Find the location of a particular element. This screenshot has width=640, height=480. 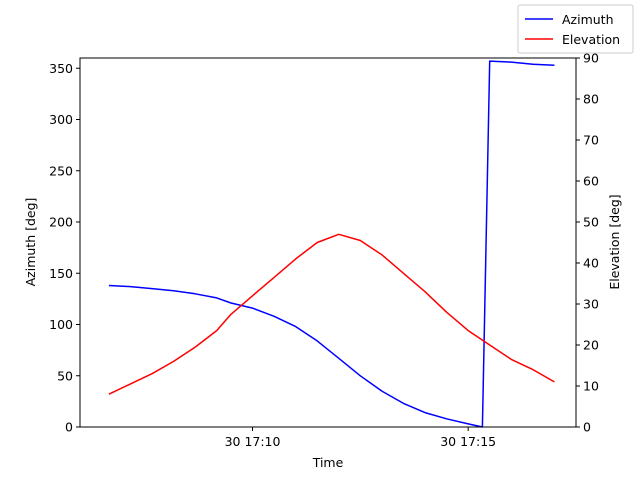

left-y-tick-label: 0 is located at coordinates (69, 427).